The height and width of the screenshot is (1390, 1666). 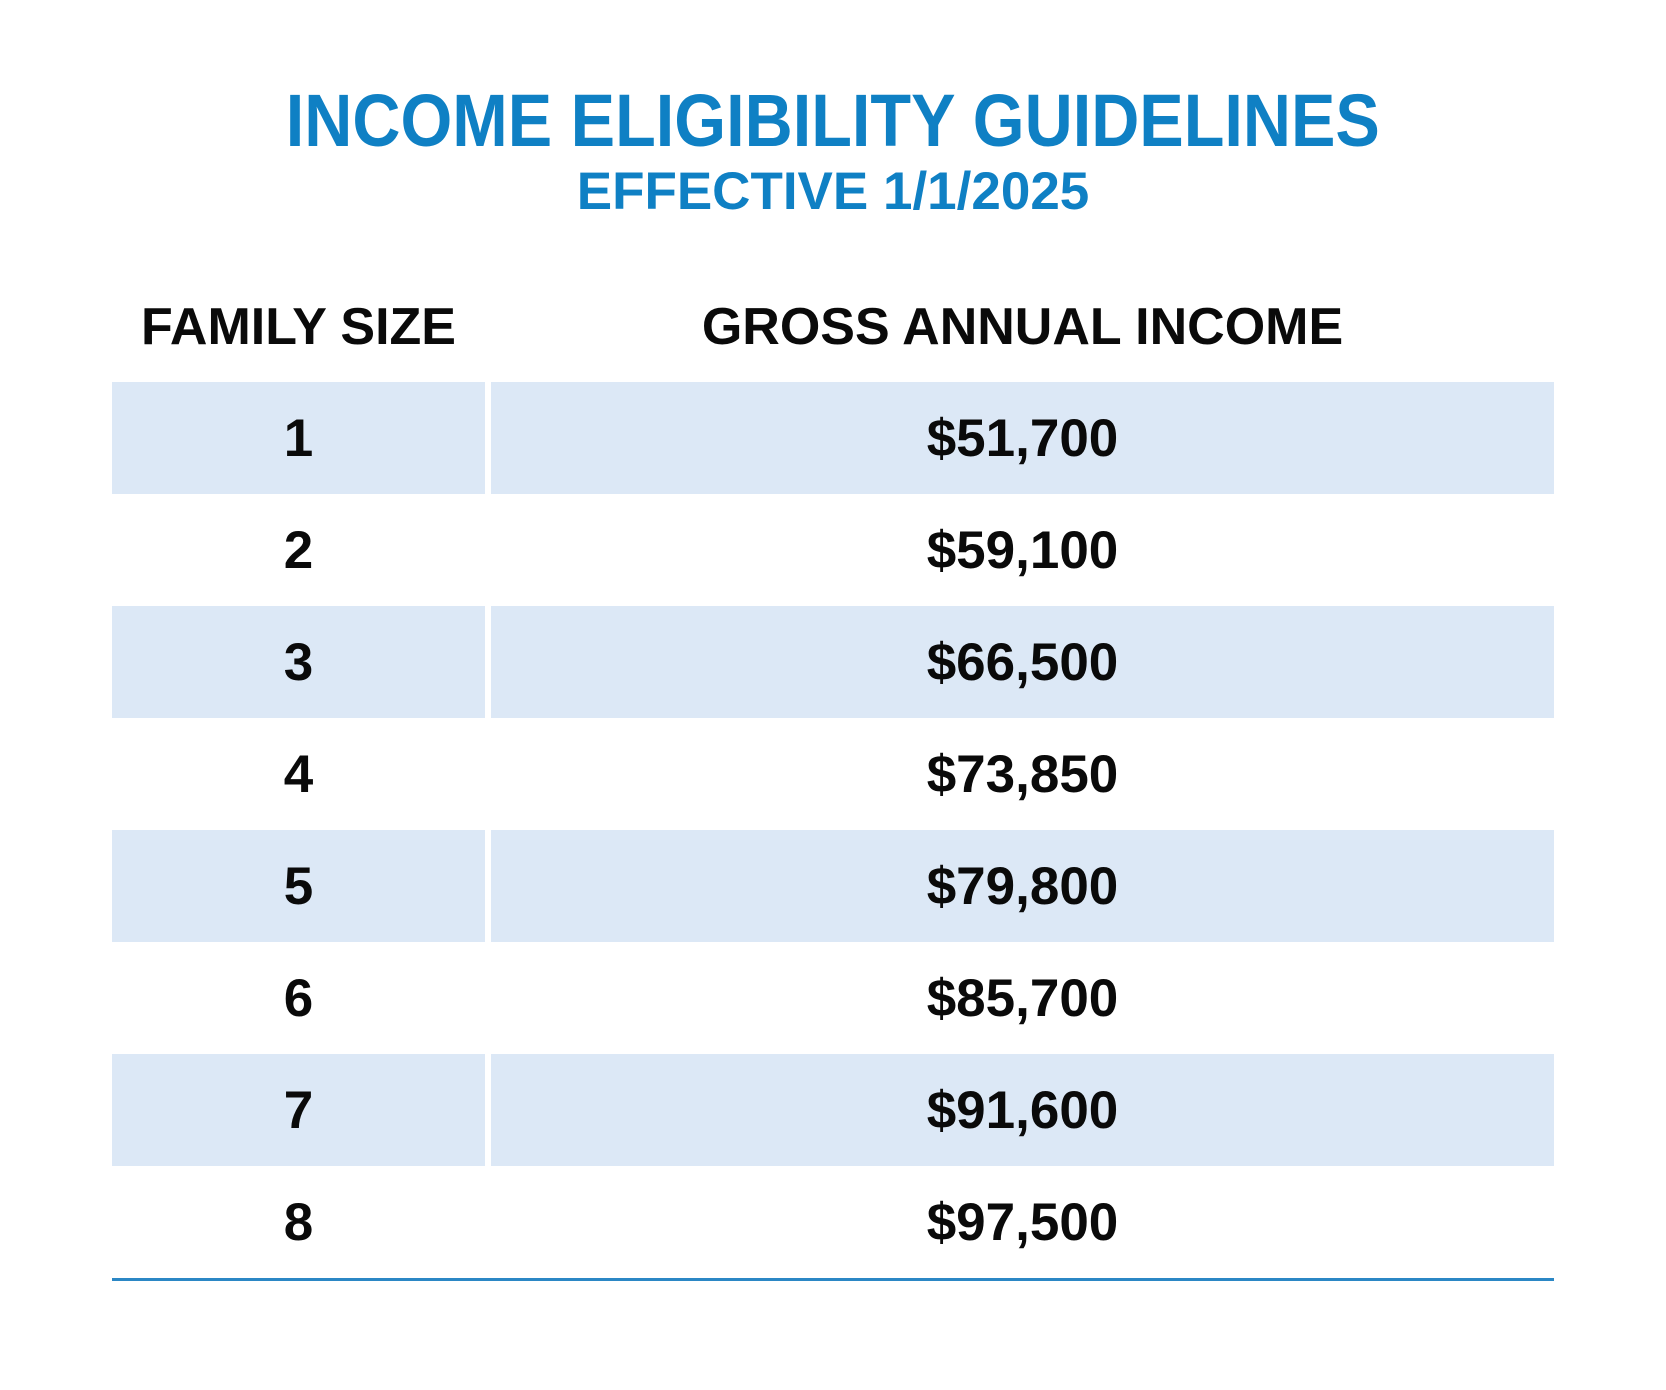 What do you see at coordinates (833, 1279) in the screenshot?
I see `bottom-divider` at bounding box center [833, 1279].